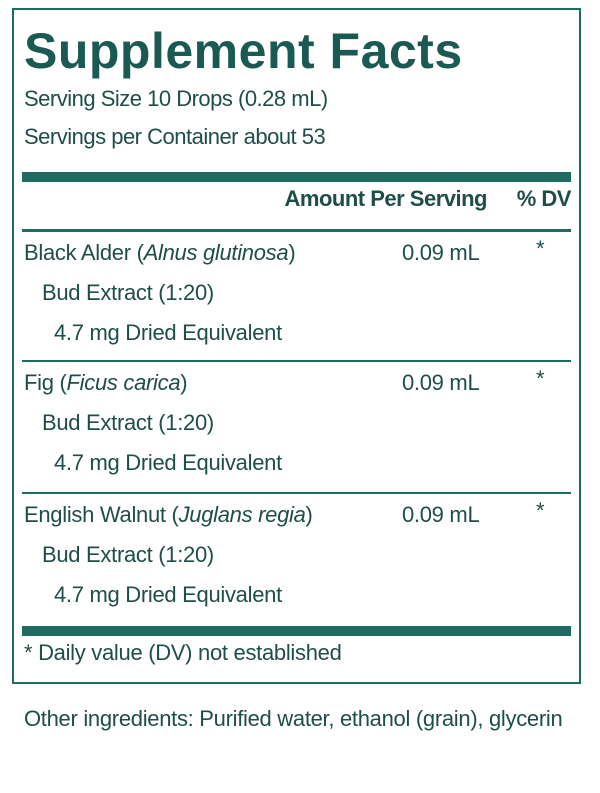 This screenshot has height=793, width=600. What do you see at coordinates (296, 230) in the screenshot?
I see `header-divider` at bounding box center [296, 230].